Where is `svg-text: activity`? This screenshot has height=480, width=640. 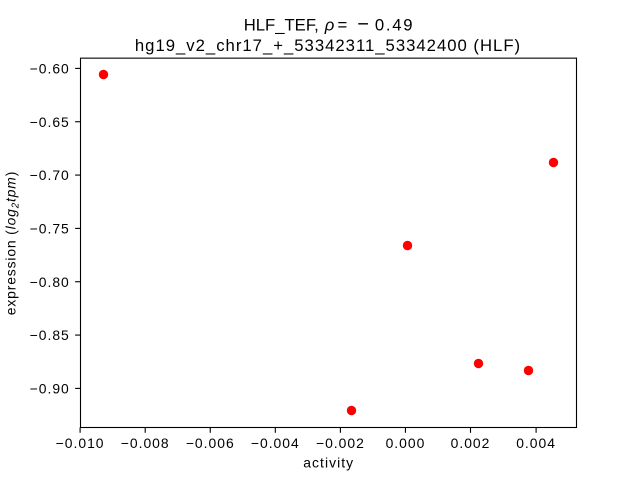 svg-text: activity is located at coordinates (328, 462).